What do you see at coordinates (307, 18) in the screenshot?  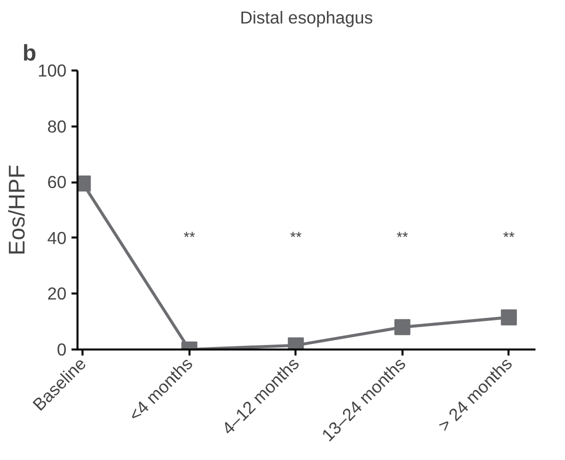 I see `chart-title: Distal esophagus` at bounding box center [307, 18].